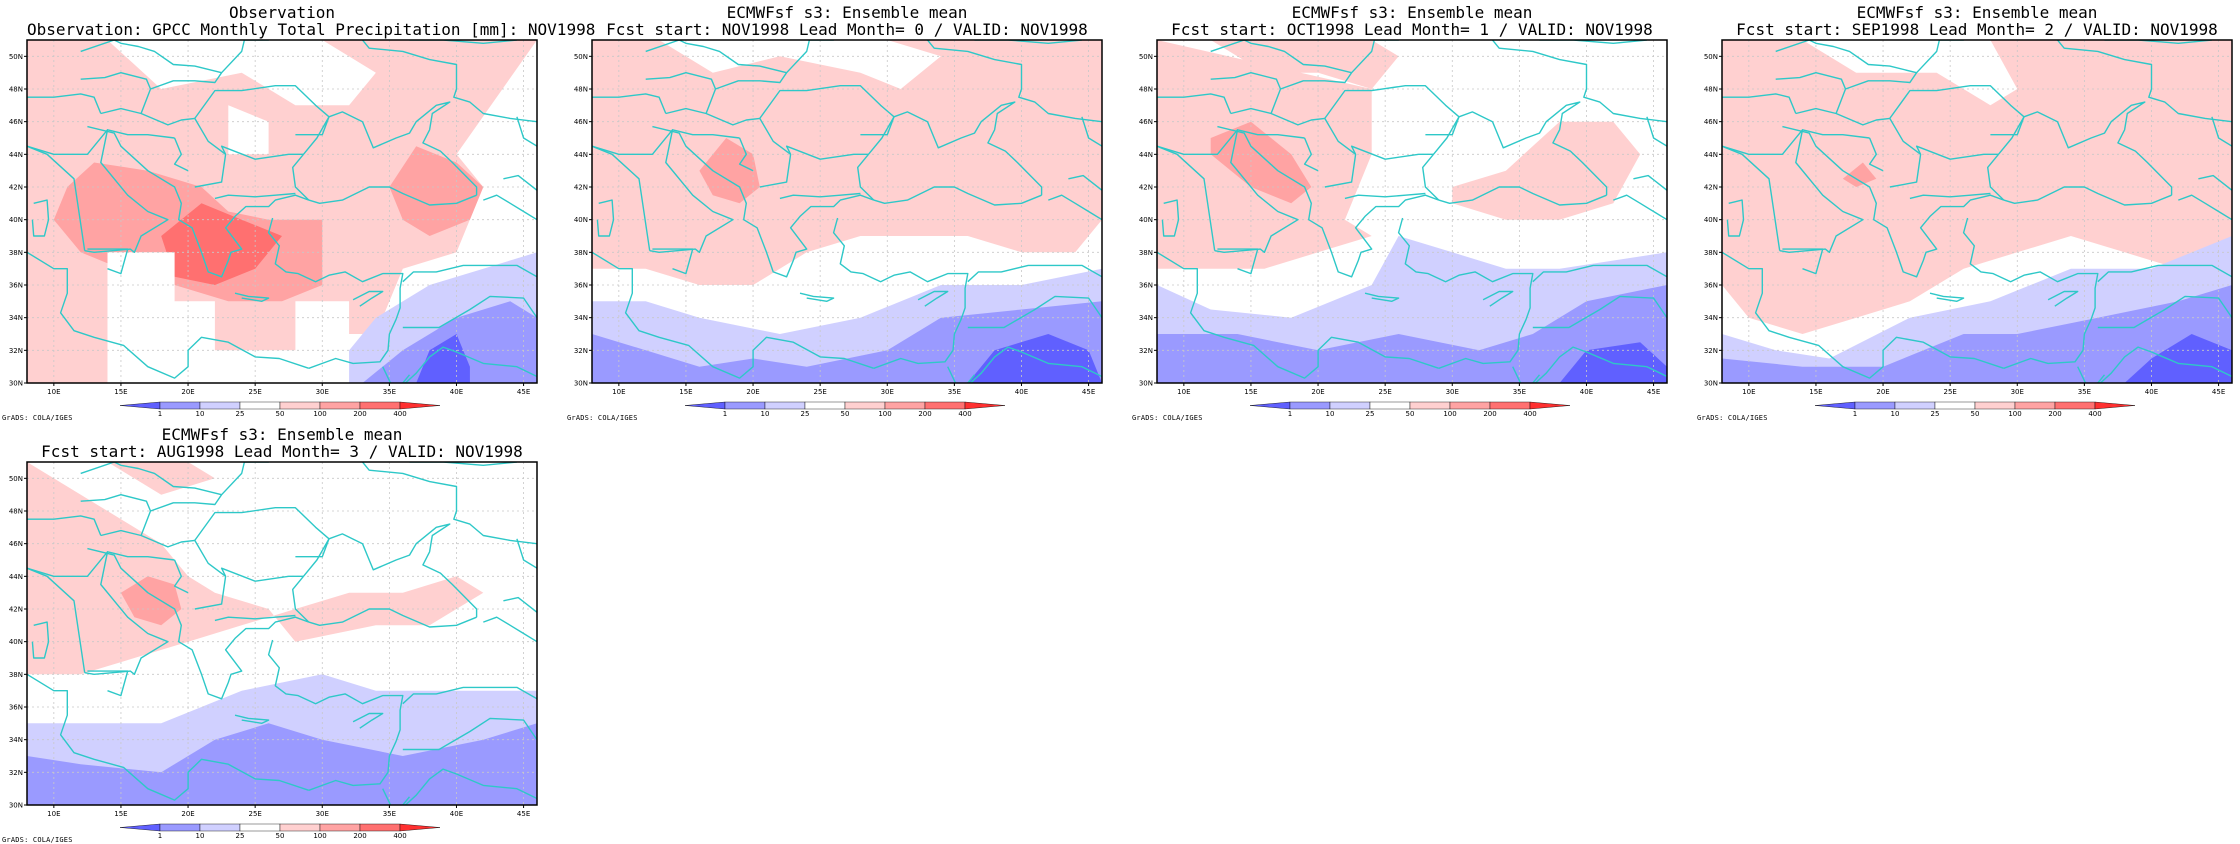 The image size is (2240, 844). Describe the element at coordinates (847, 211) in the screenshot. I see `map-frame` at that location.